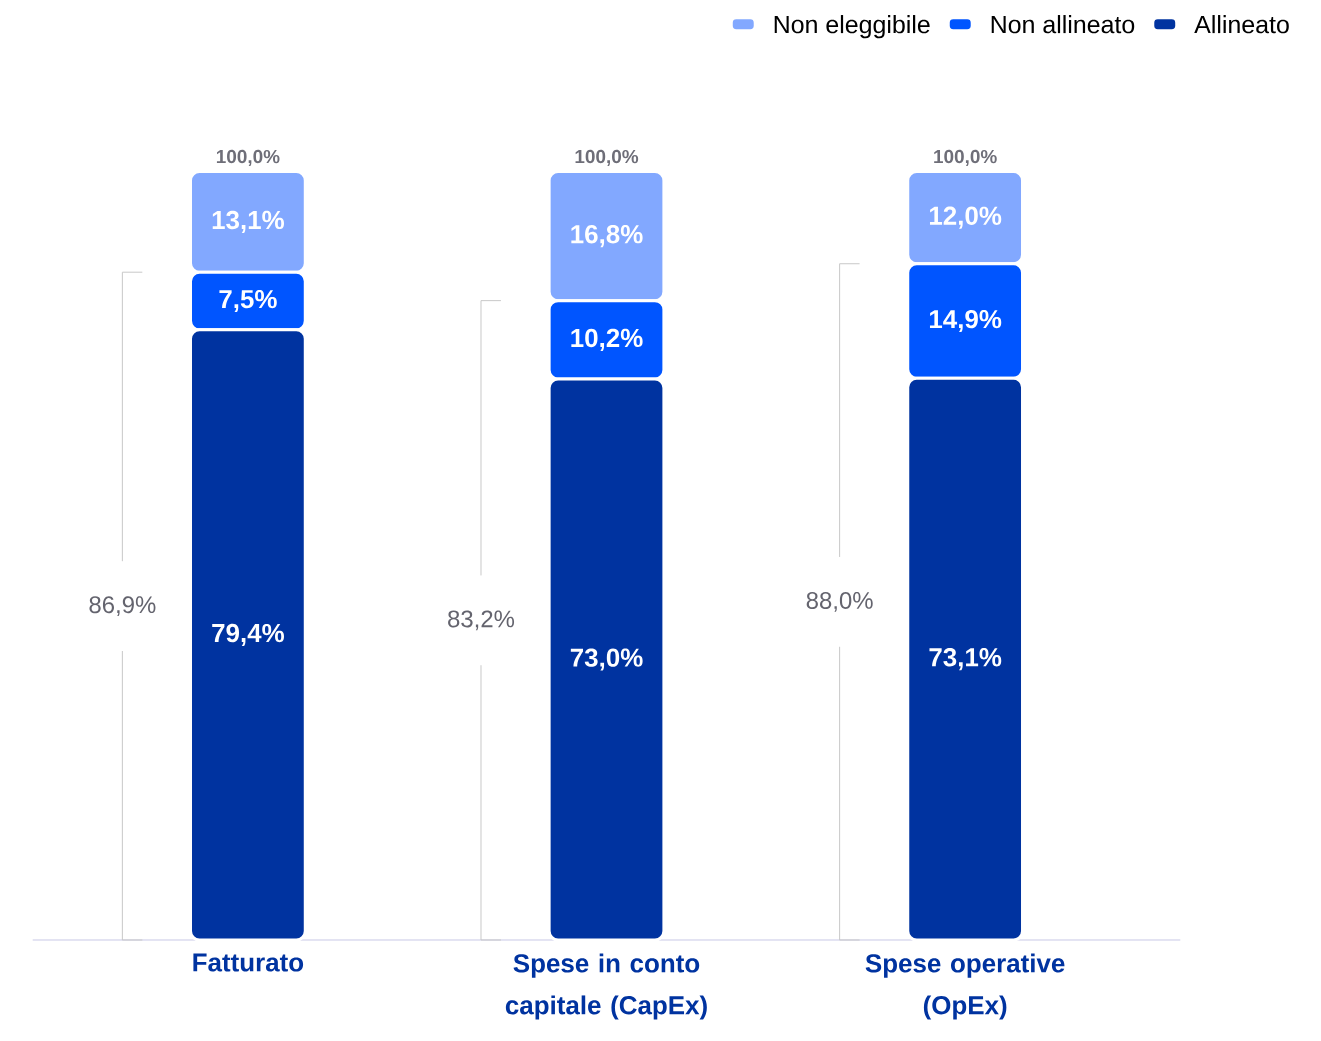  What do you see at coordinates (607, 339) in the screenshot?
I see `data-label: 10,2%` at bounding box center [607, 339].